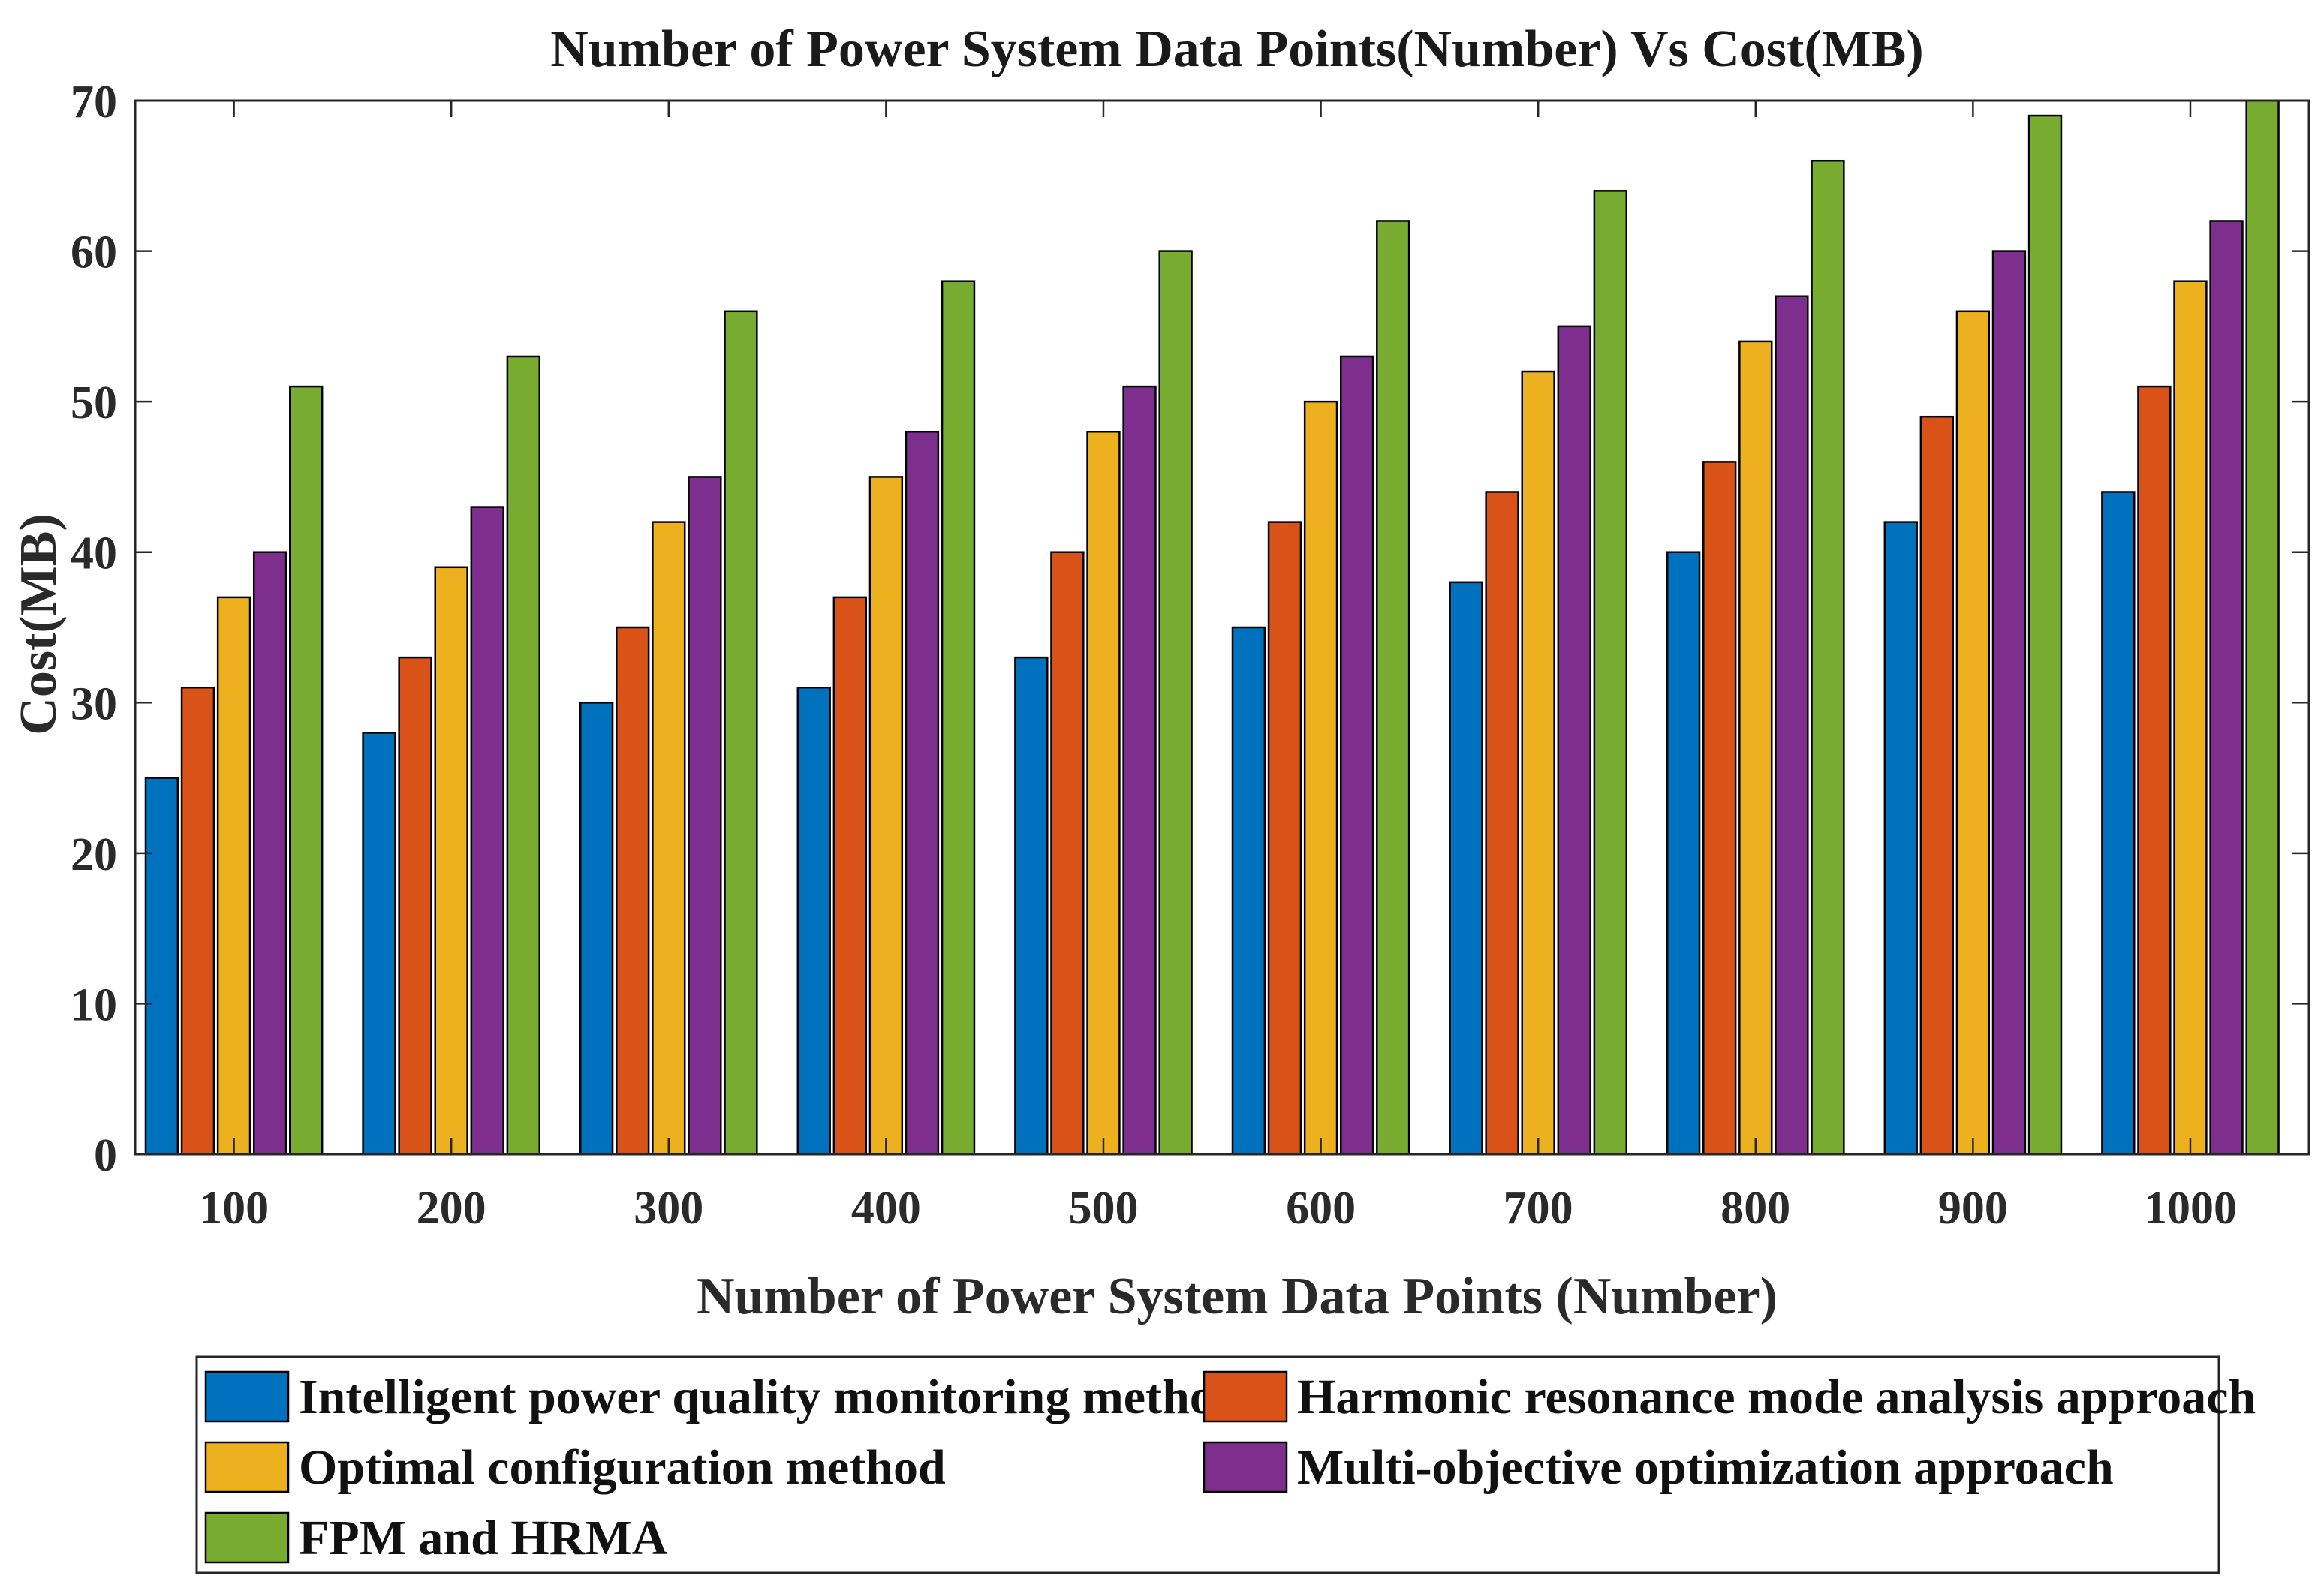  Describe the element at coordinates (1973, 1208) in the screenshot. I see `x-tick-label-900: 900` at that location.